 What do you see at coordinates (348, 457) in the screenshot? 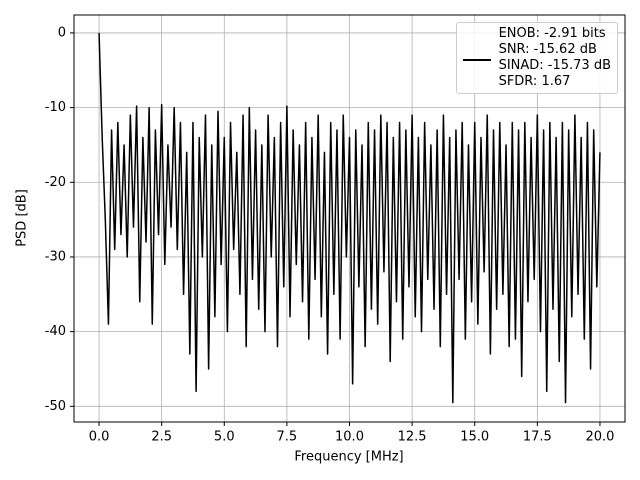
I see `x-axis-label: Frequency [MHz]` at bounding box center [348, 457].